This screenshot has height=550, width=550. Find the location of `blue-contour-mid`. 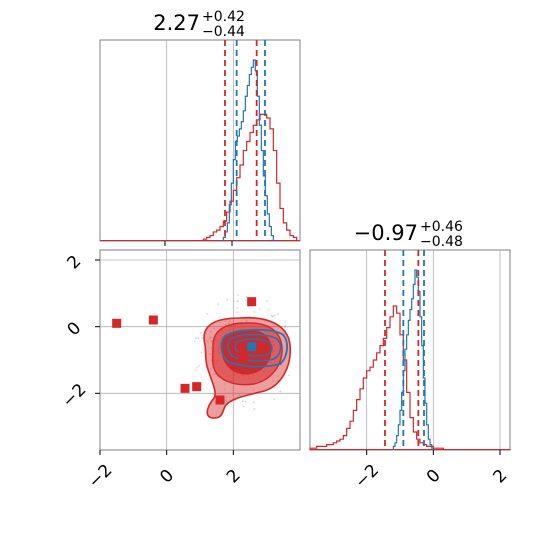

blue-contour-mid is located at coordinates (254, 347).